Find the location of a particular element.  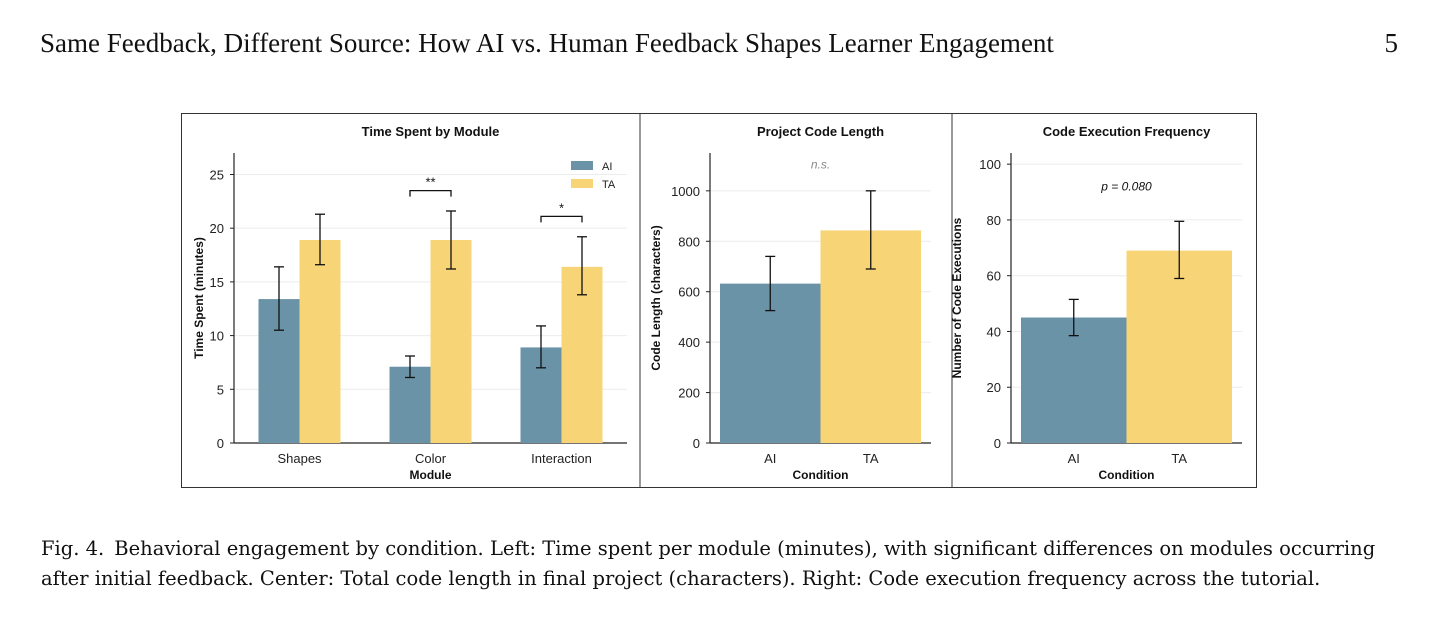

chart-title: Code Execution Frequency is located at coordinates (1127, 131).